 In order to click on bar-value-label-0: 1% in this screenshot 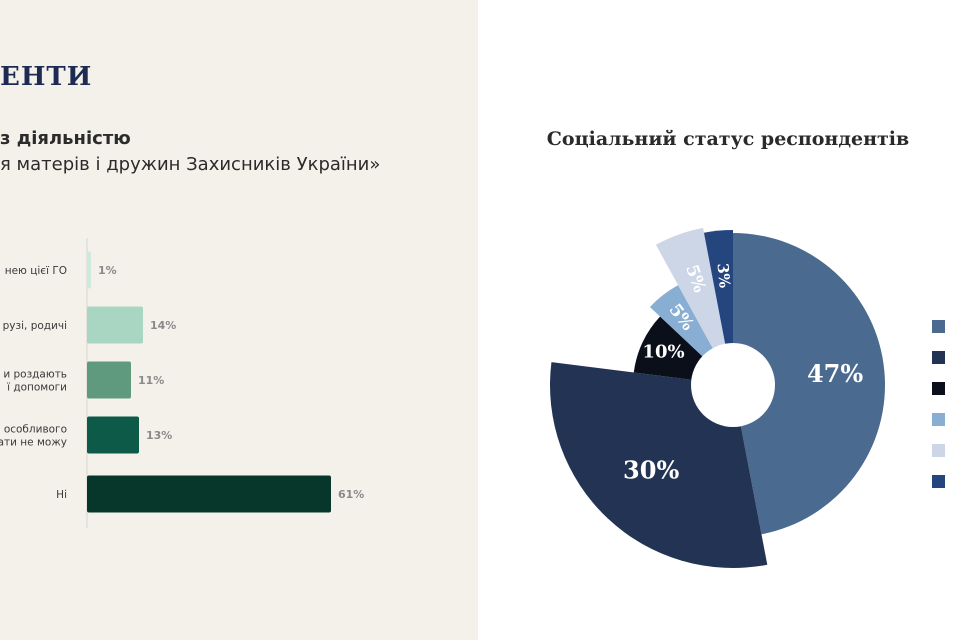, I will do `click(107, 270)`.